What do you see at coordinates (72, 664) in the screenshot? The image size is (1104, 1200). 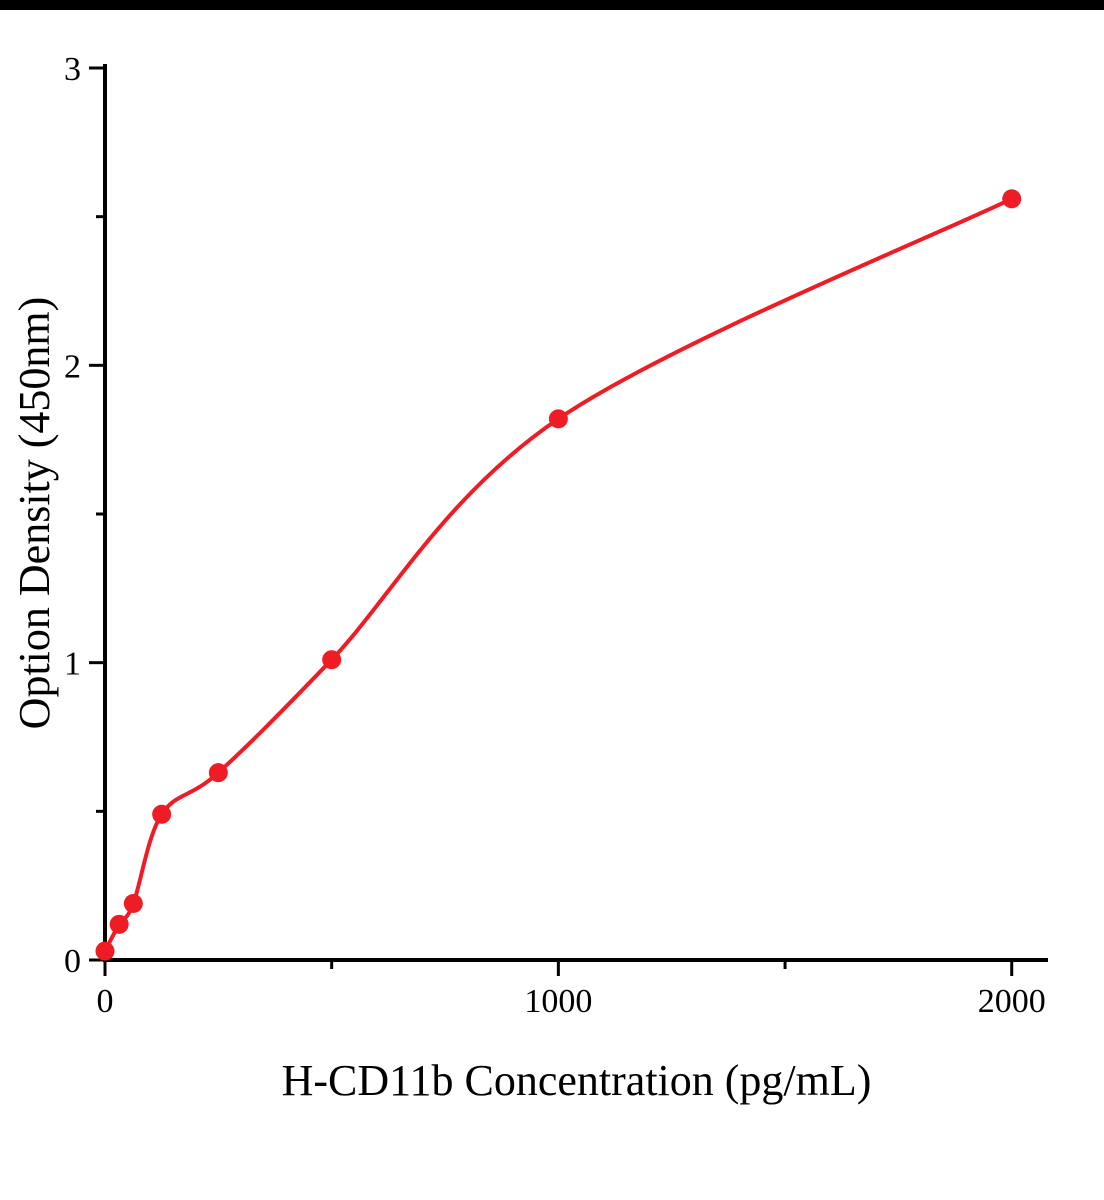 I see `y-tick-label: 1` at bounding box center [72, 664].